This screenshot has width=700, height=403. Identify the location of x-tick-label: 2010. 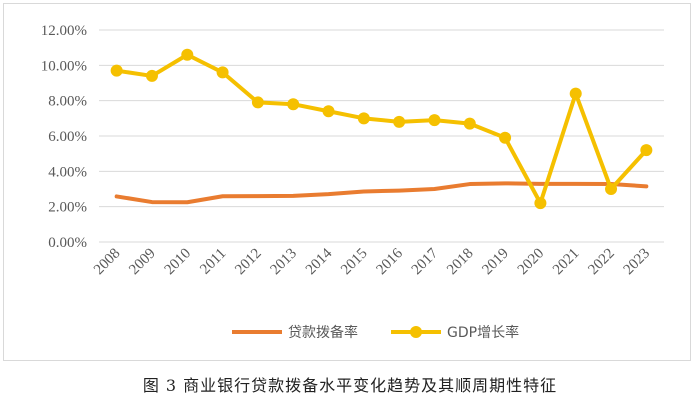
(178, 262).